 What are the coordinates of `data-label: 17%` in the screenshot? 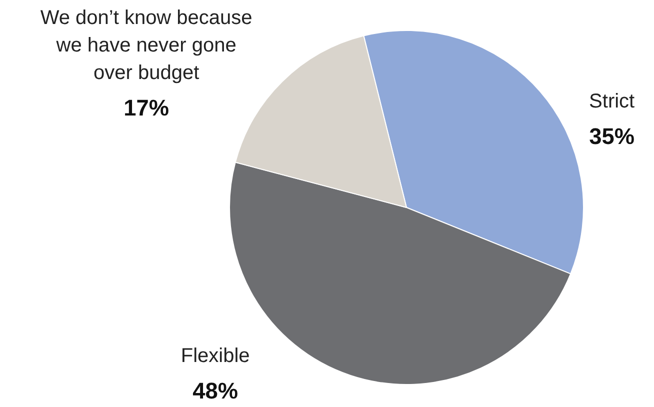 It's located at (146, 107).